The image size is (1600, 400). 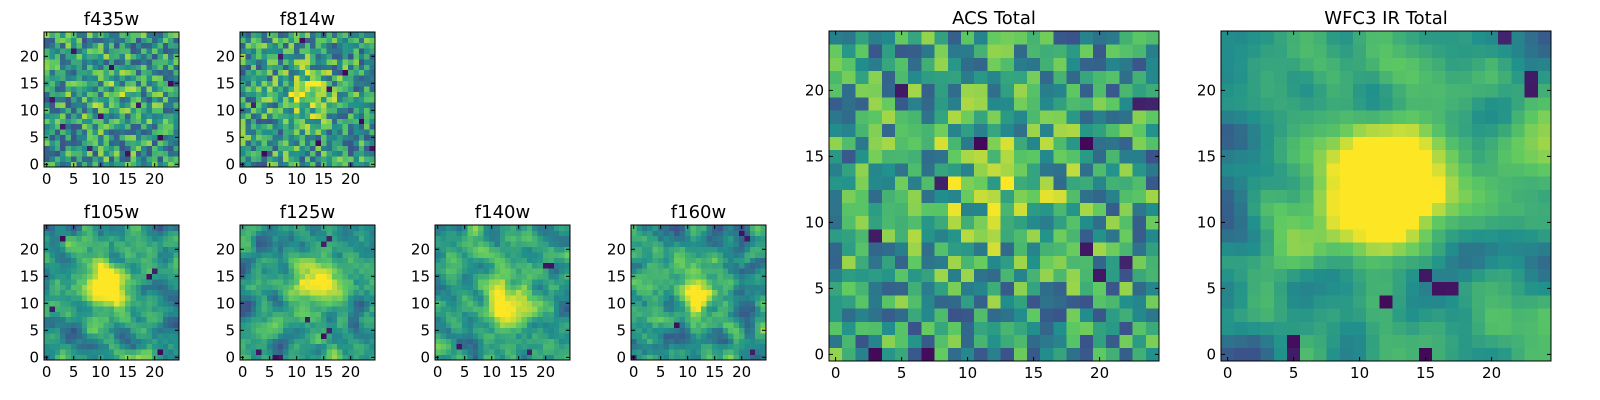 I want to click on x-tick-label: 15, so click(x=127, y=372).